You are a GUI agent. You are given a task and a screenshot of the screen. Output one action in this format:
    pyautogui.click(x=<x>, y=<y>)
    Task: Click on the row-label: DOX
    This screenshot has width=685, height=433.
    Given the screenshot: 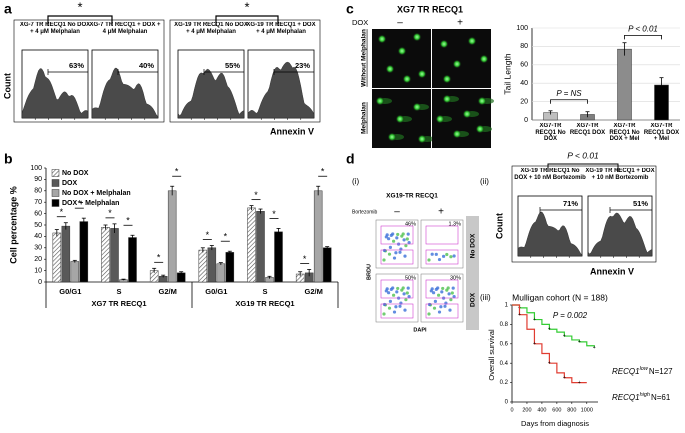 What is the action you would take?
    pyautogui.click(x=473, y=299)
    